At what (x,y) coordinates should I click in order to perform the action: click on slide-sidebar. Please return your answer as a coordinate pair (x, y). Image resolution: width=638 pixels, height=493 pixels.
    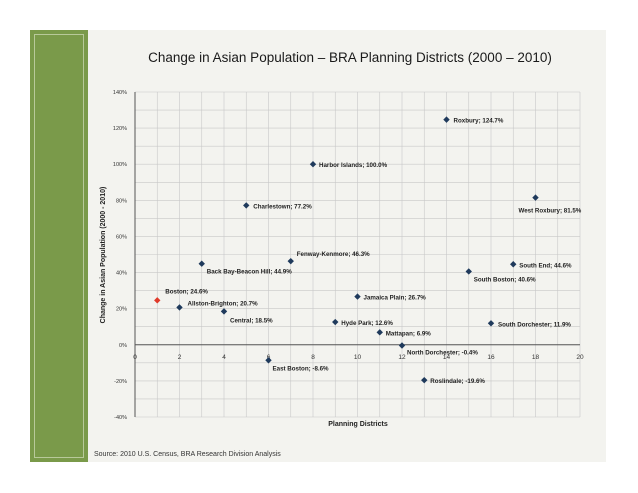
    Looking at the image, I should click on (59, 246).